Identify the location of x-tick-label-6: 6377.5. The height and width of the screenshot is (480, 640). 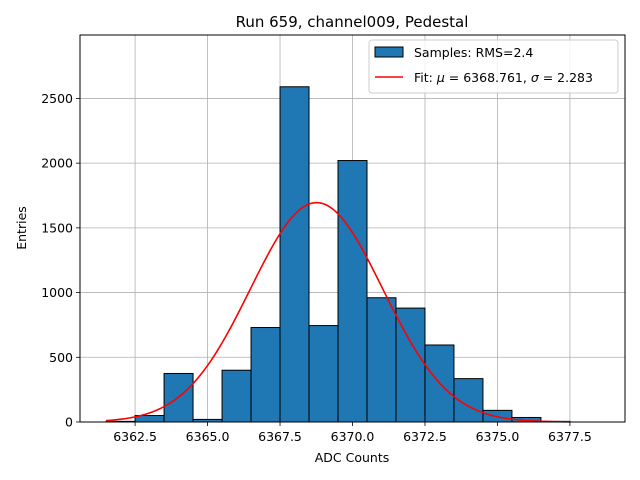
(570, 436).